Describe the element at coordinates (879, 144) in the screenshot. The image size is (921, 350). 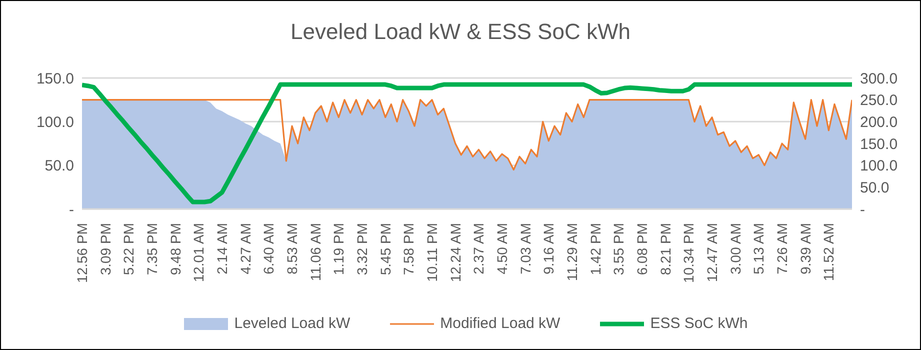
I see `y2-tick-label: 150.0` at that location.